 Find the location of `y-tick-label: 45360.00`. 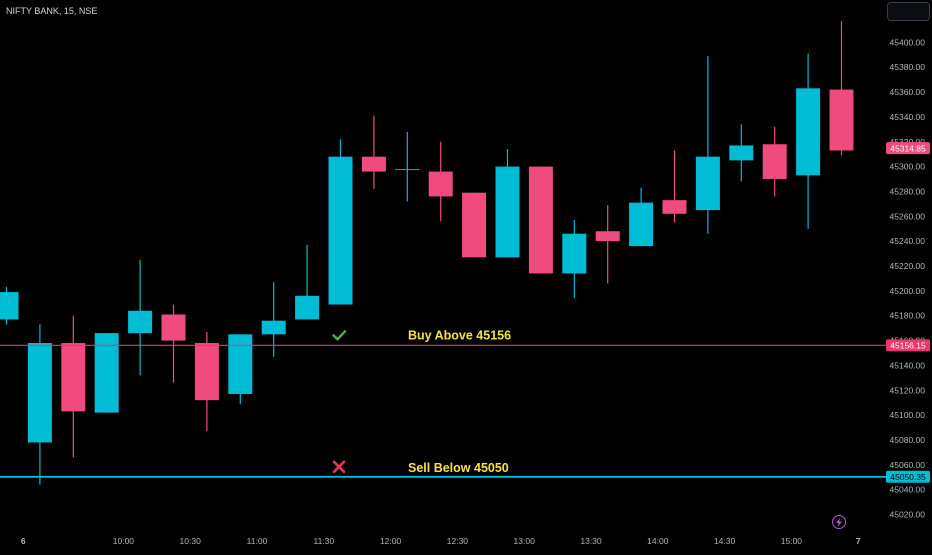

y-tick-label: 45360.00 is located at coordinates (908, 92).